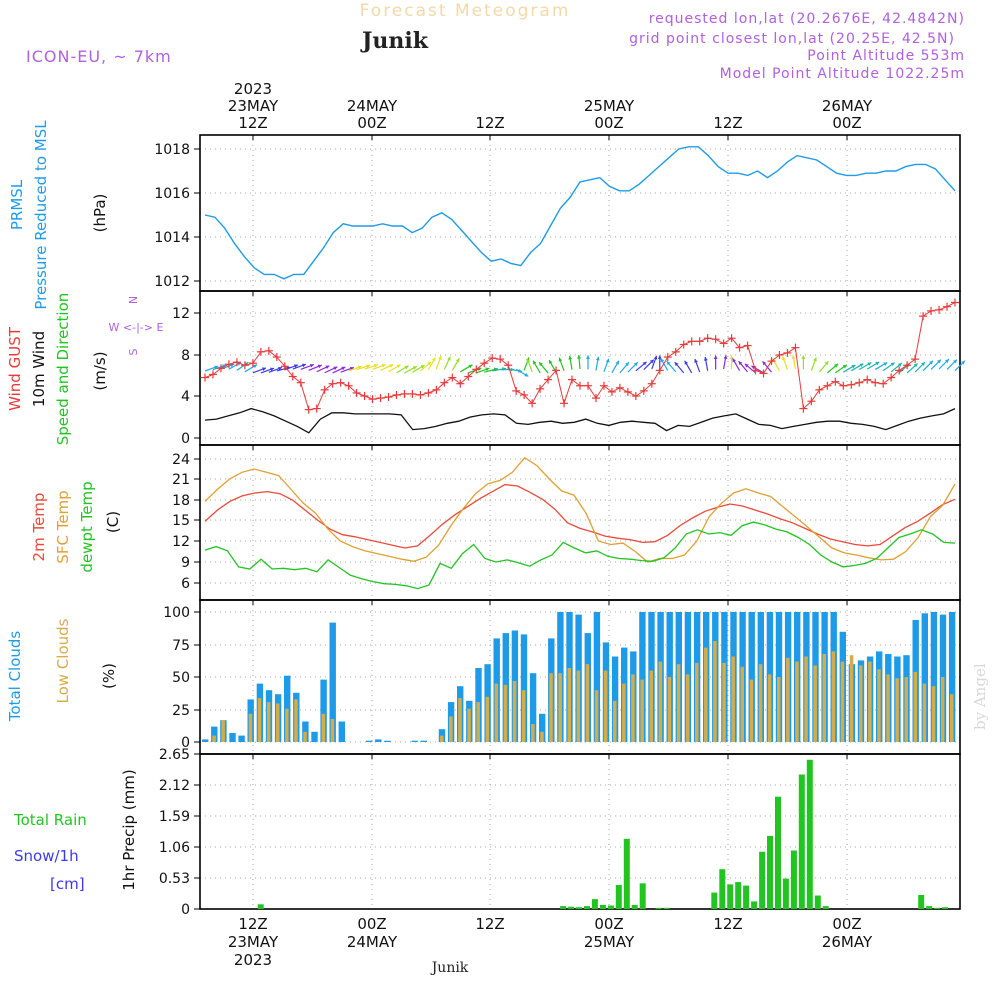 This screenshot has height=1000, width=1000. What do you see at coordinates (174, 848) in the screenshot?
I see `y-tick-label: 1.06` at bounding box center [174, 848].